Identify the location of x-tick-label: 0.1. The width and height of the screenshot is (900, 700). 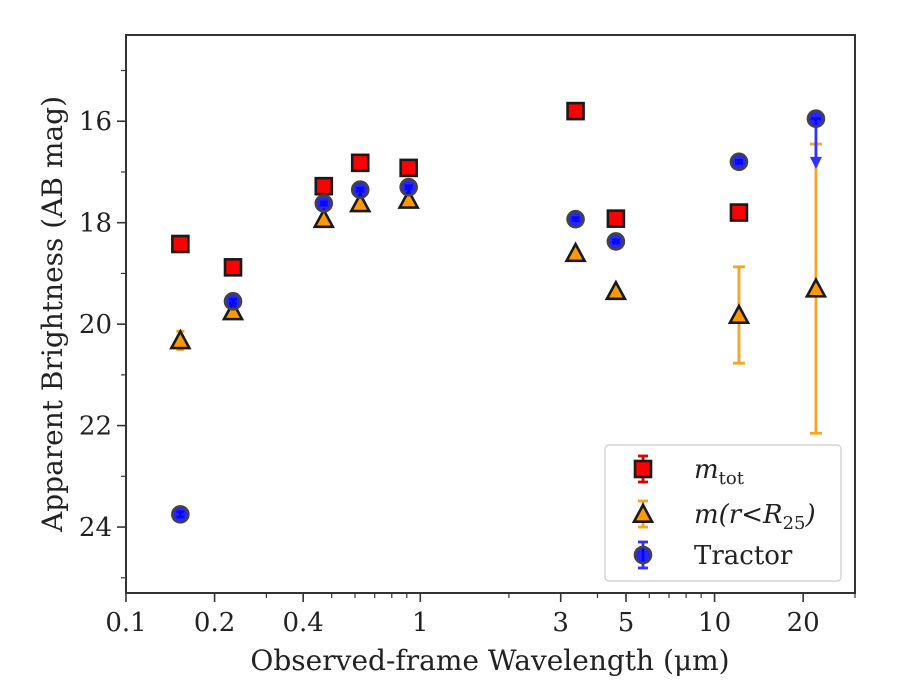
(125, 623).